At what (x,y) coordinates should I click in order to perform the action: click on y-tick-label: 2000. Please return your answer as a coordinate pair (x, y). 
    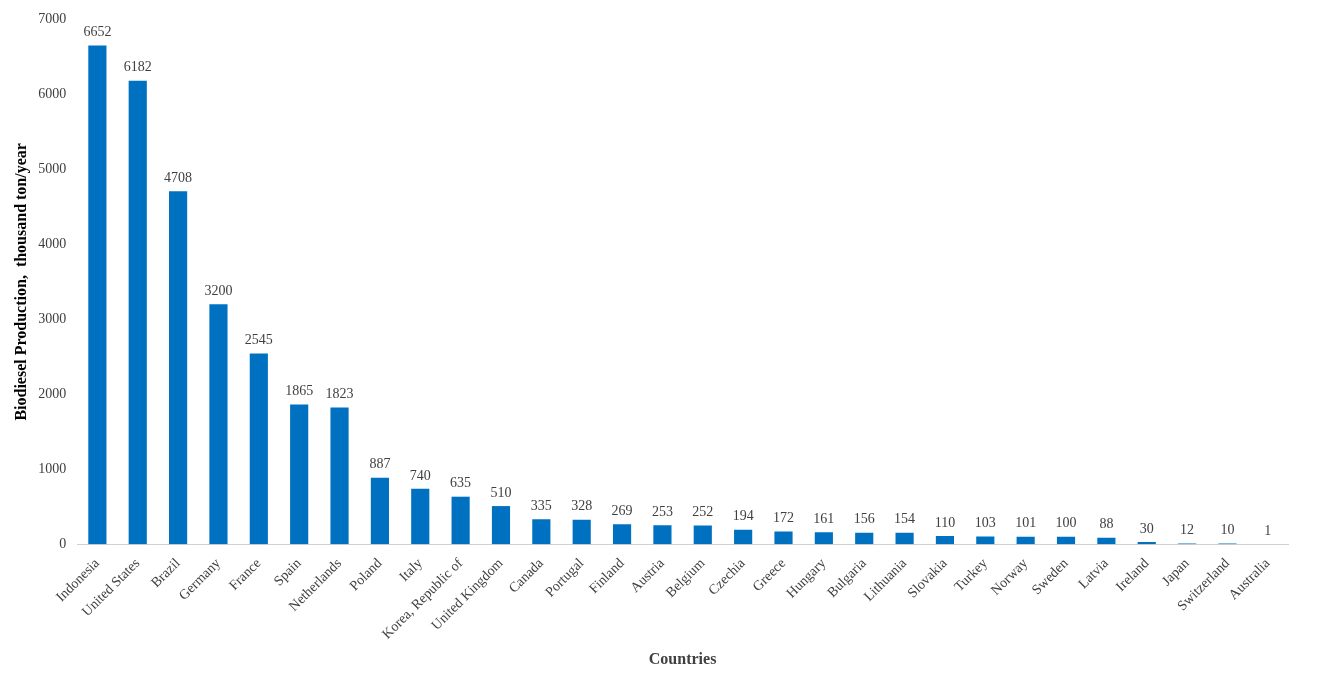
    Looking at the image, I should click on (52, 394).